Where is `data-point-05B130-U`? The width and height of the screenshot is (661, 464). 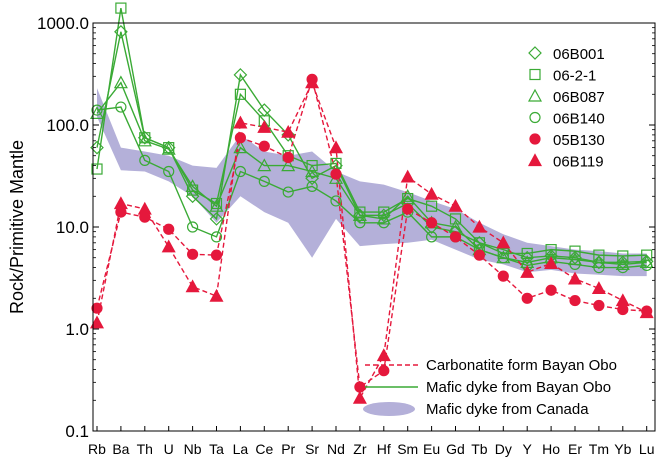 data-point-05B130-U is located at coordinates (169, 229).